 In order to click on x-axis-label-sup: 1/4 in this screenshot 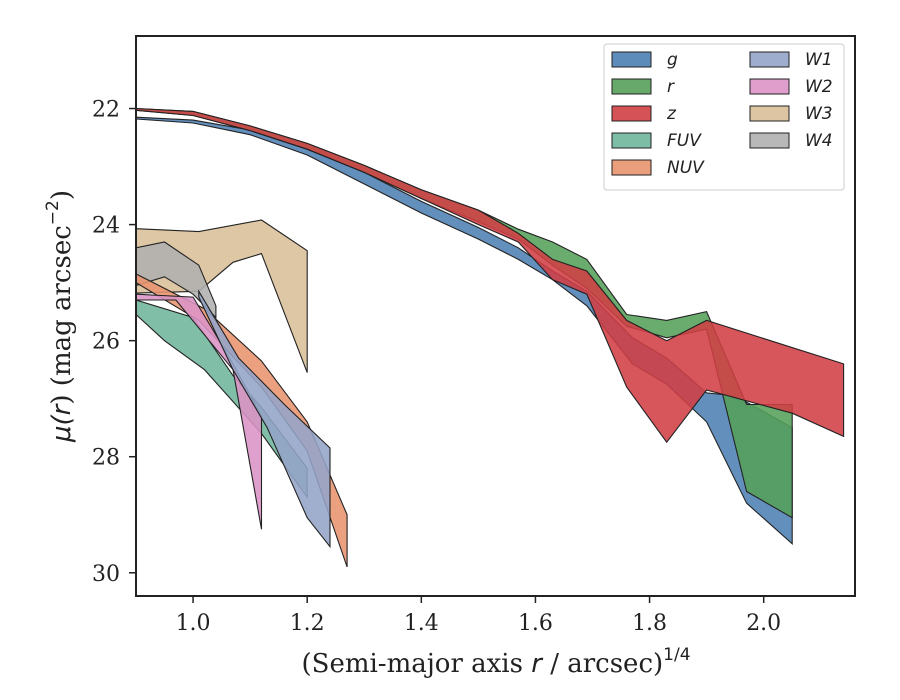, I will do `click(676, 655)`.